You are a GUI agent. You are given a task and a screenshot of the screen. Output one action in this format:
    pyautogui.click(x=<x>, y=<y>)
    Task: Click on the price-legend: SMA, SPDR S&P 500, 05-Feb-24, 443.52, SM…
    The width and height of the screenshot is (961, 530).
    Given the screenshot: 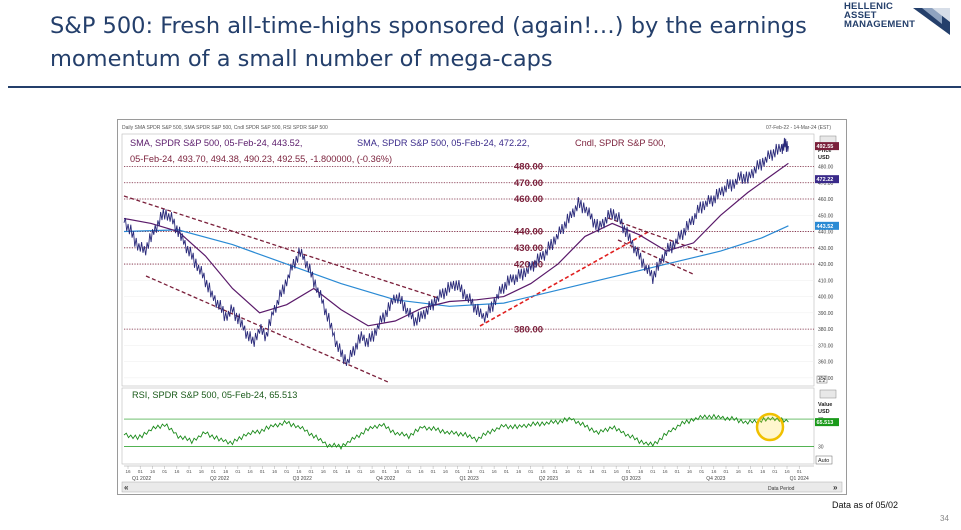 What is the action you would take?
    pyautogui.click(x=398, y=151)
    